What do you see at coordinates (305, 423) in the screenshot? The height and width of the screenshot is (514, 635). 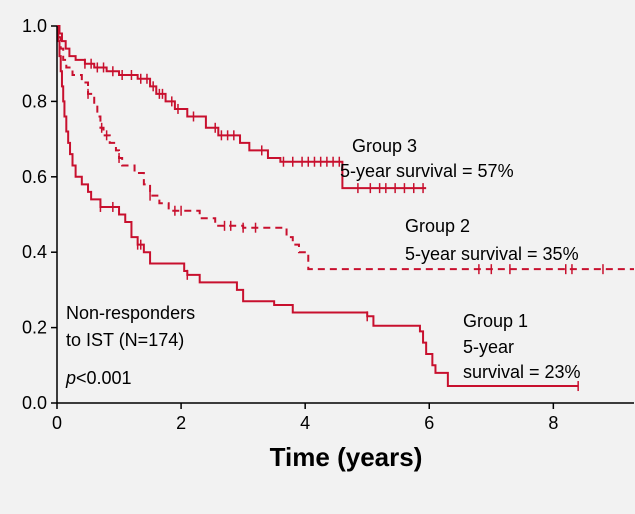 I see `x-tick-label: 4` at bounding box center [305, 423].